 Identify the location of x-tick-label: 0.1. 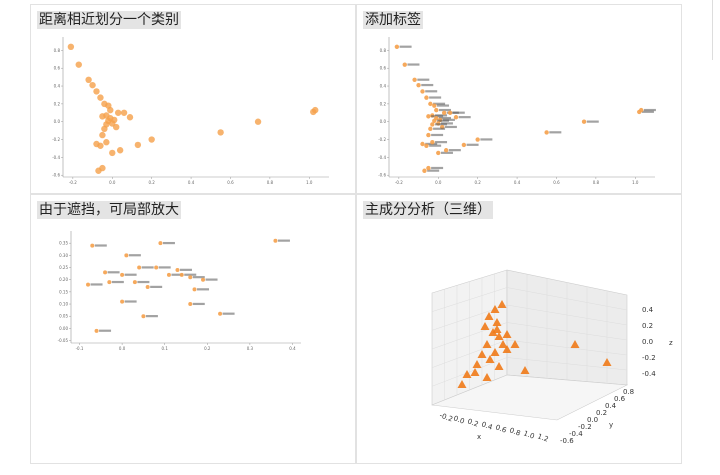
(165, 348).